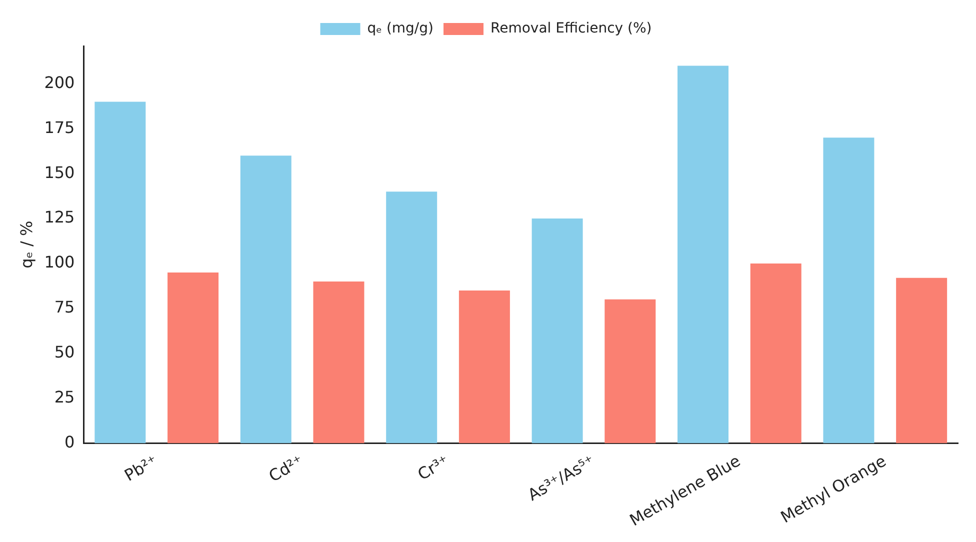 This screenshot has width=976, height=542. What do you see at coordinates (64, 307) in the screenshot?
I see `y-tick-label: 75` at bounding box center [64, 307].